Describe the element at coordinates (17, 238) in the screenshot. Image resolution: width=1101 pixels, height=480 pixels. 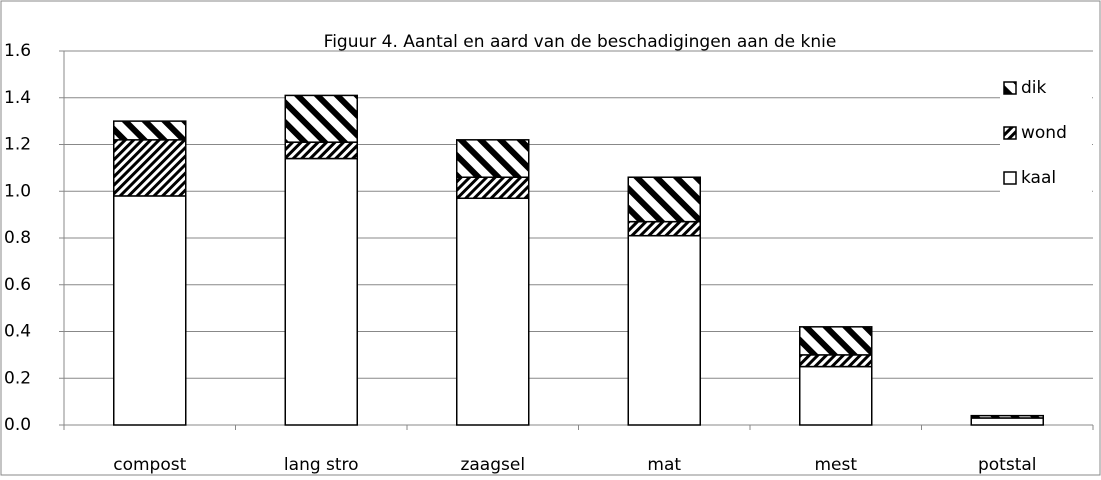
I see `y-tick-label: 0.8` at that location.